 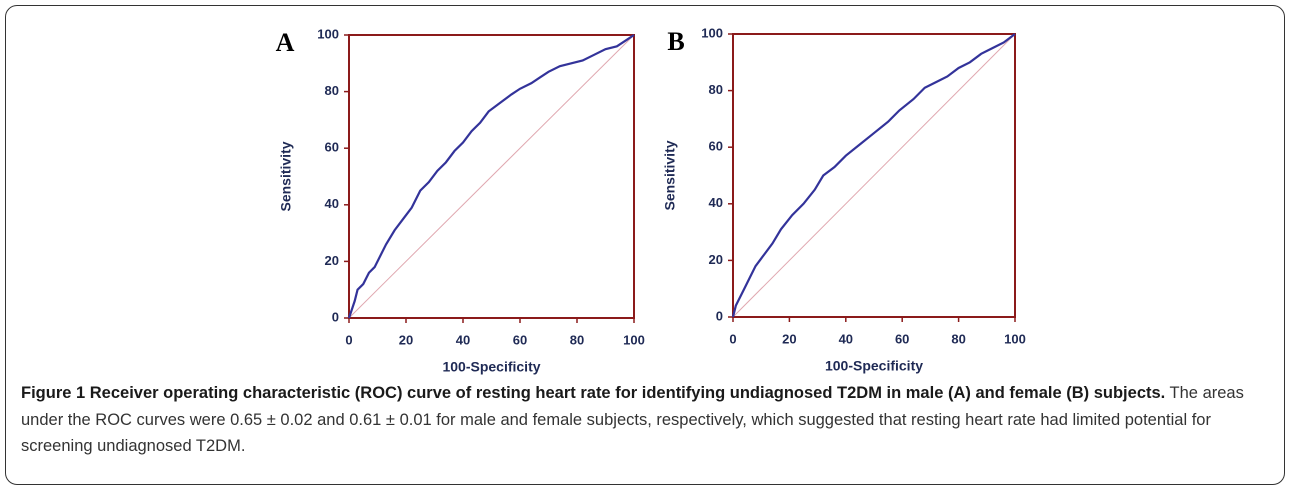 I want to click on panel-label: A, so click(x=285, y=42).